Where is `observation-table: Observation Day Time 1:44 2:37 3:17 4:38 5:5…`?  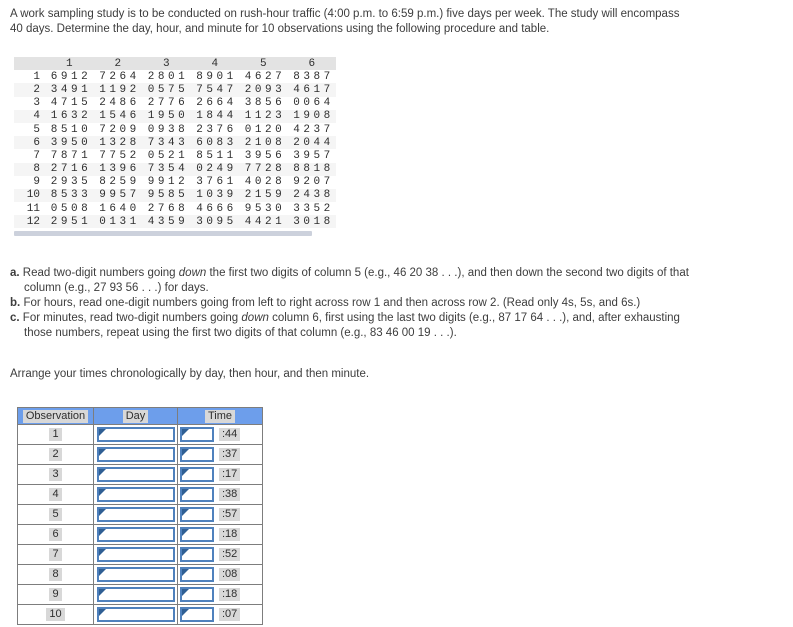
observation-table: Observation Day Time 1:44 2:37 3:17 4:38 5:5… is located at coordinates (140, 516).